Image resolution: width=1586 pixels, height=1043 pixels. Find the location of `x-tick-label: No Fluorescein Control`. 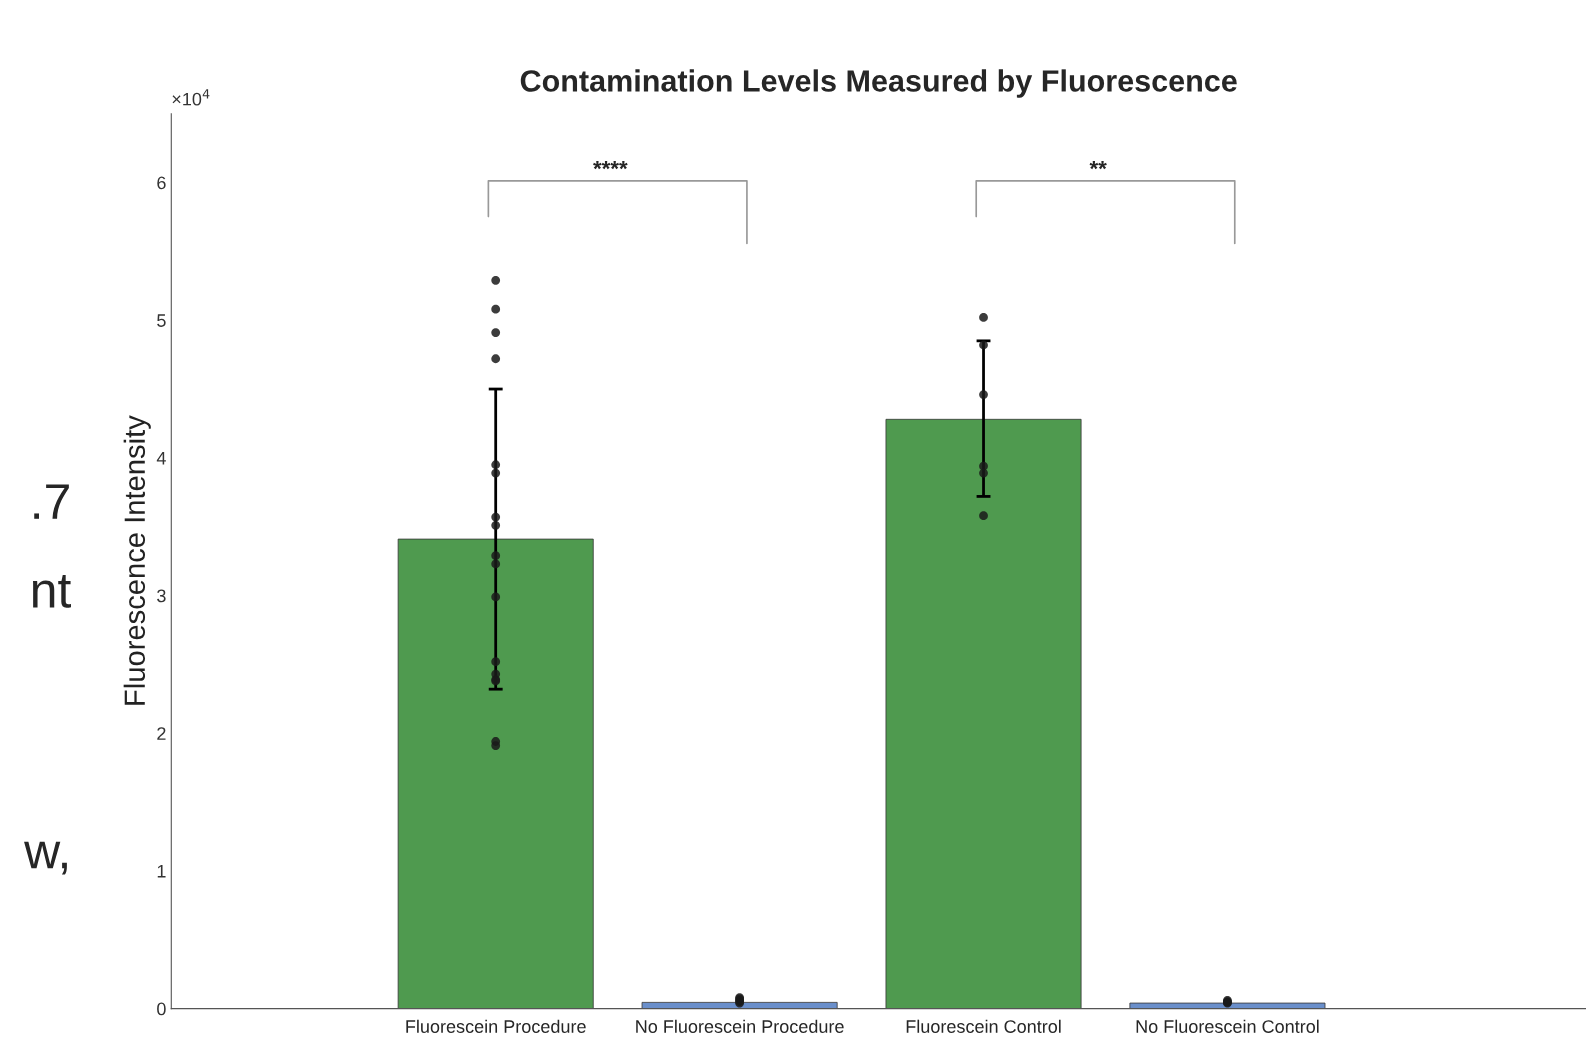

x-tick-label: No Fluorescein Control is located at coordinates (1227, 1026).